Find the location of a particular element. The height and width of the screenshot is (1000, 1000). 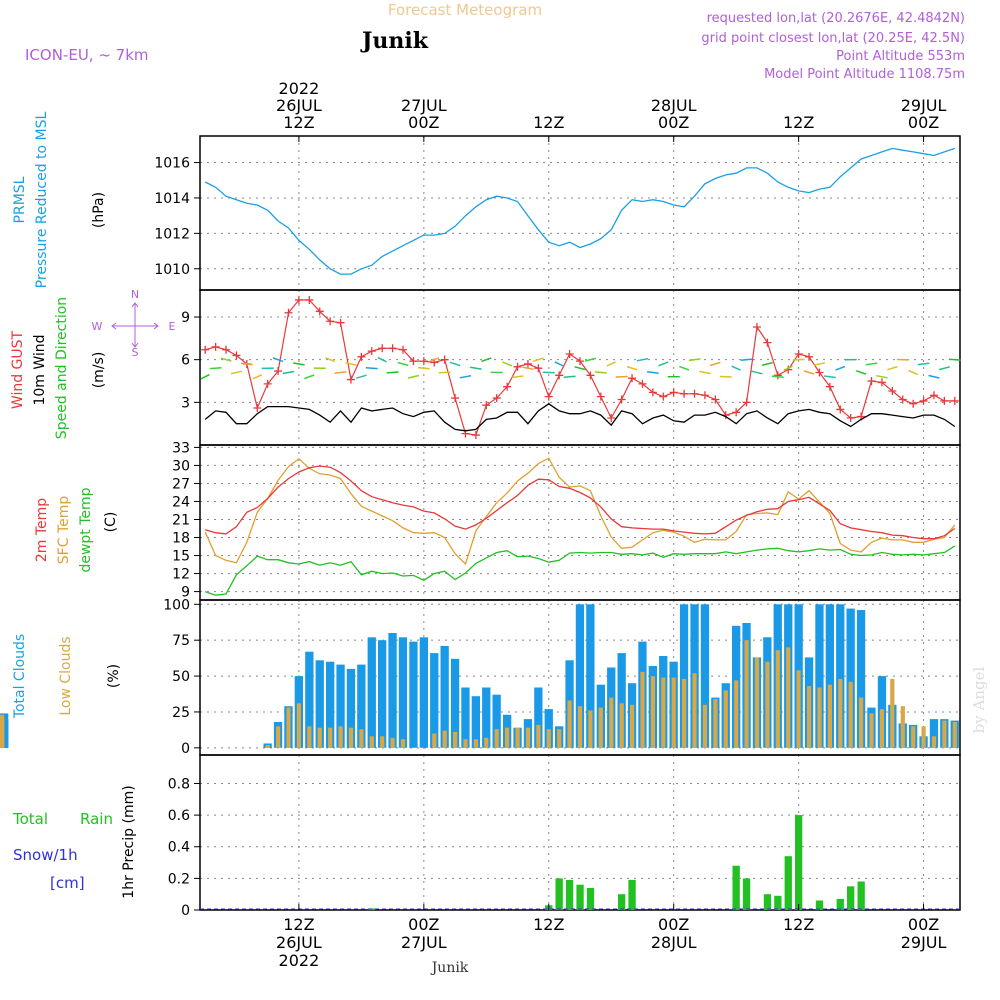

y-tick-label: 30 is located at coordinates (181, 466).